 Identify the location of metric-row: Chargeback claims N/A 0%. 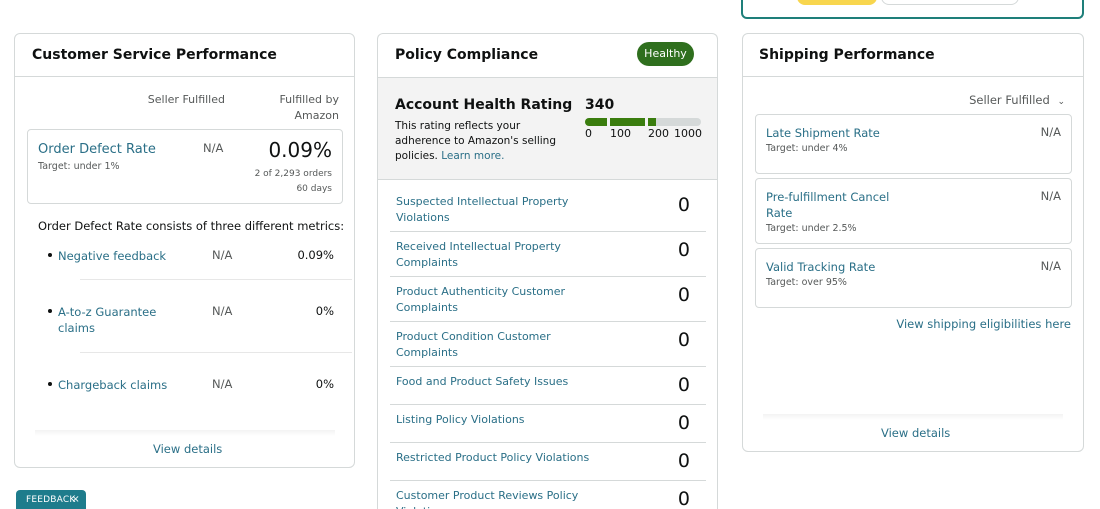
(192, 387).